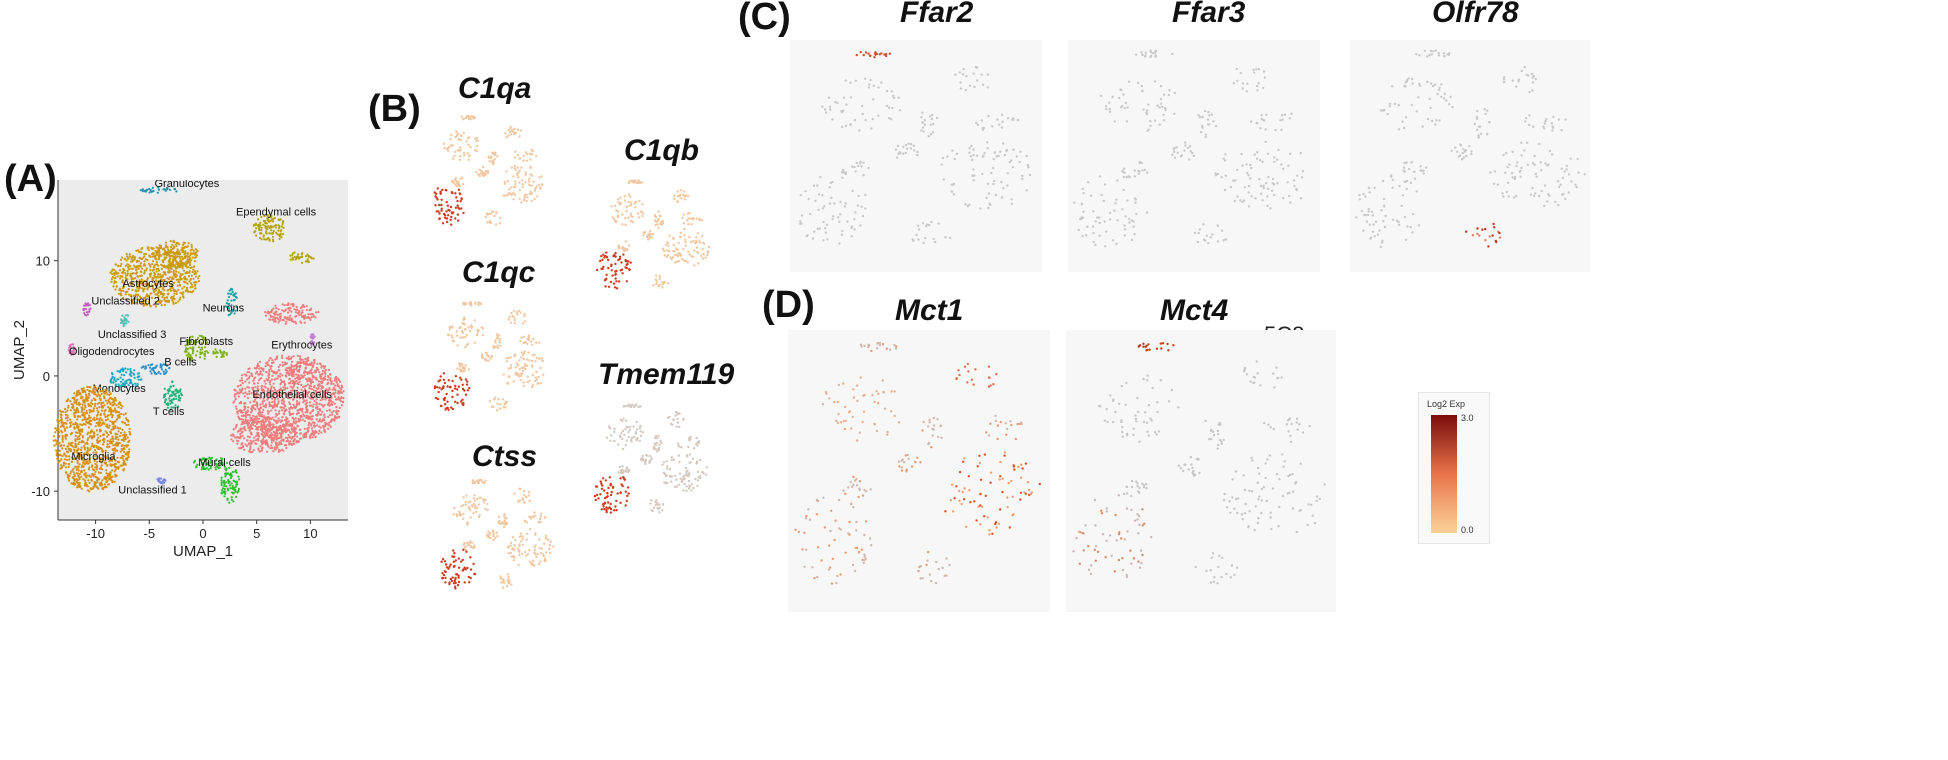  I want to click on legend-color-bar, so click(1444, 474).